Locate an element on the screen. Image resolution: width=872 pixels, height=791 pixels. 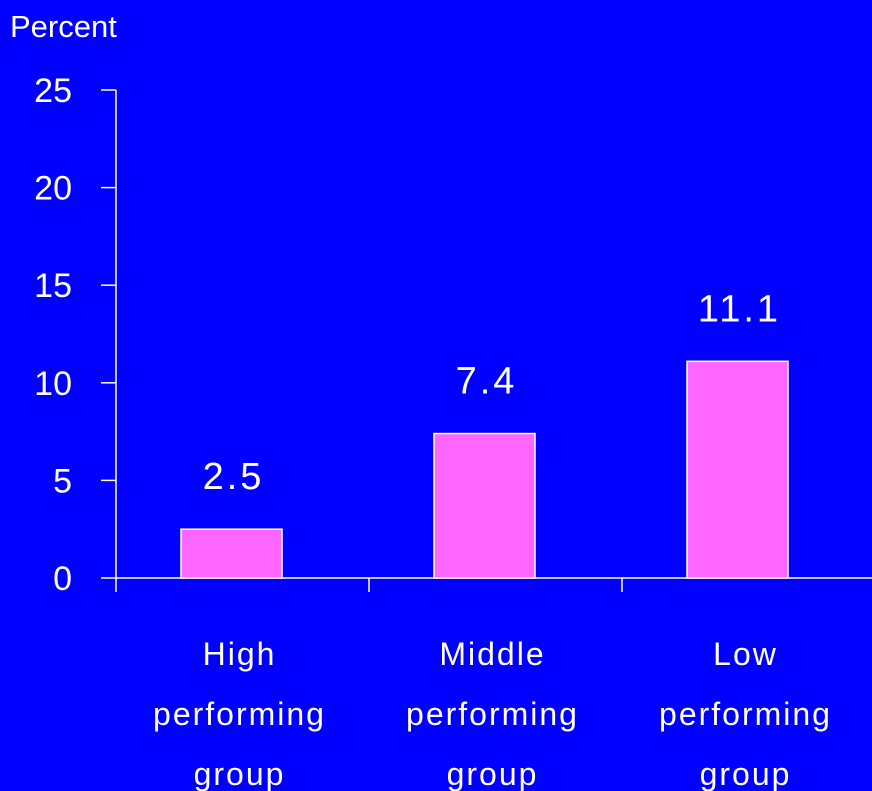
y-tick-label: 5 is located at coordinates (62, 481).